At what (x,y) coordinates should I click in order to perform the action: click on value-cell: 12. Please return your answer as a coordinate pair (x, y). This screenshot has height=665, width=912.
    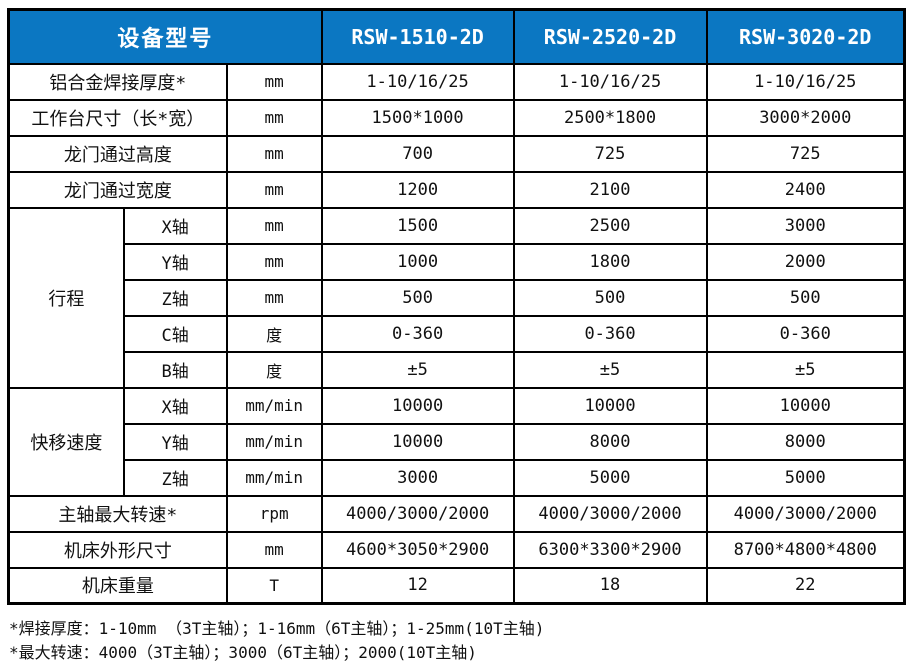
    Looking at the image, I should click on (417, 585).